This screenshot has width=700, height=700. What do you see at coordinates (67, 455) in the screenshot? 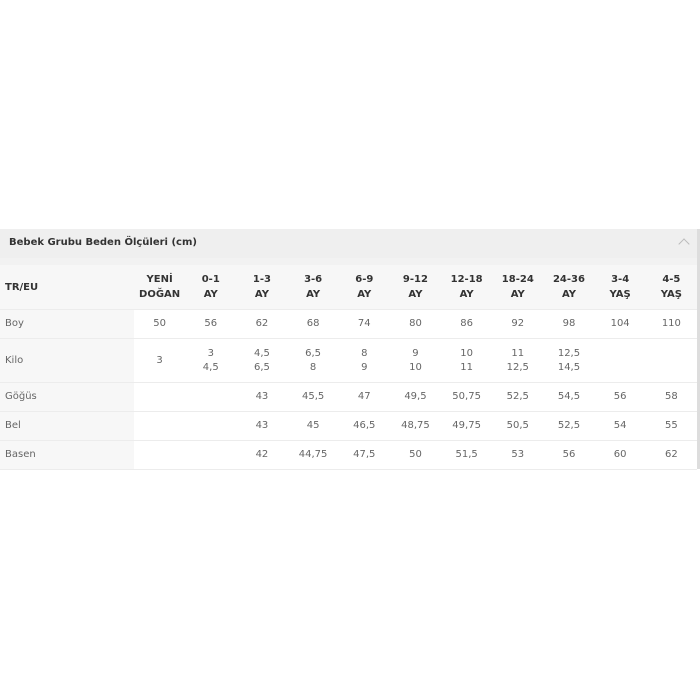
I see `row-label: Basen` at bounding box center [67, 455].